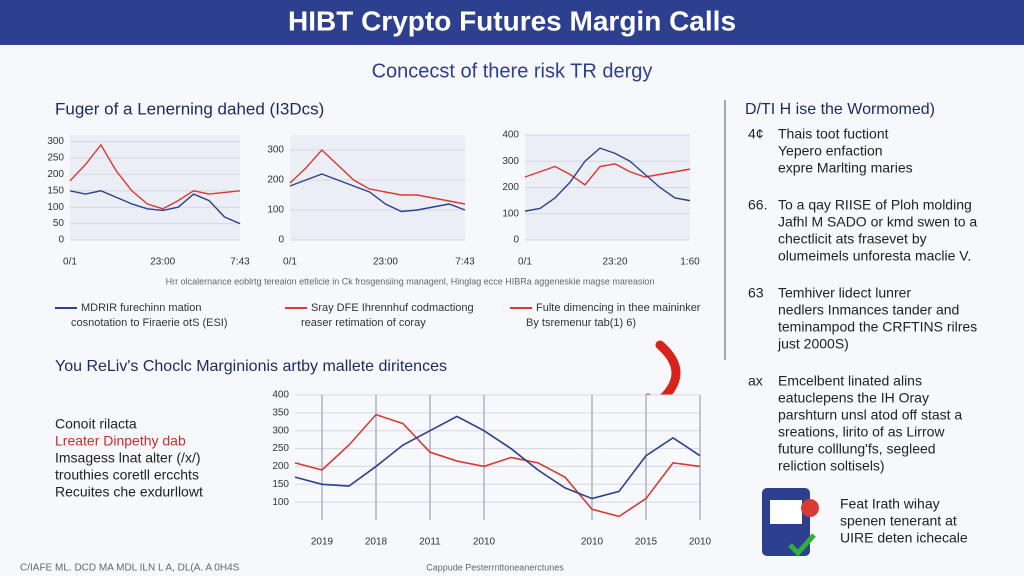 This screenshot has width=1024, height=576. I want to click on x-tick-label: 23:20, so click(614, 262).